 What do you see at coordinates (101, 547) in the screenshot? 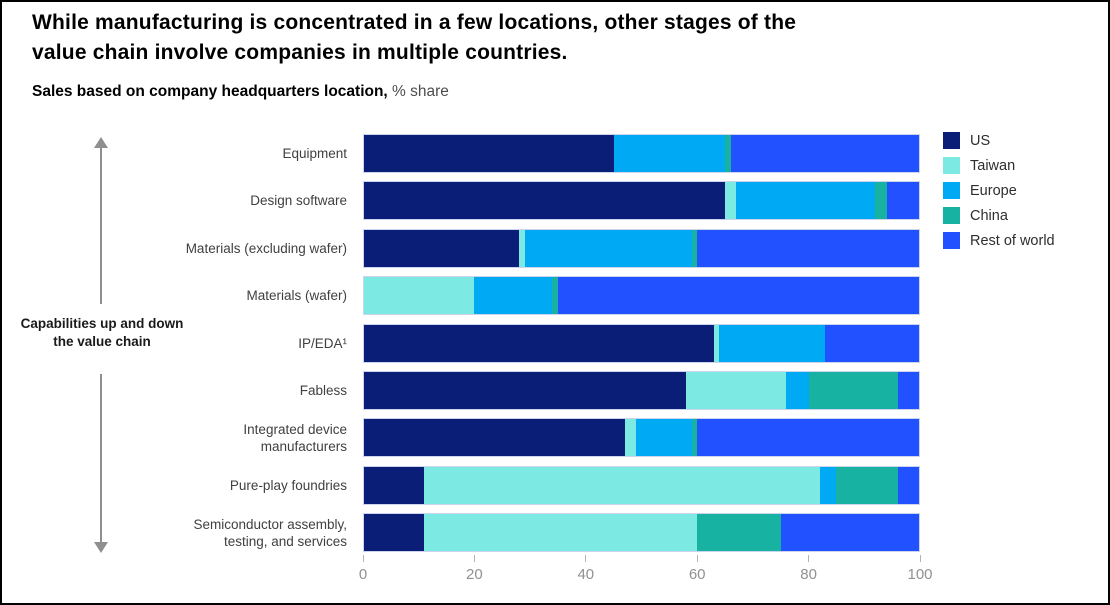
I see `arrow-down-icon` at bounding box center [101, 547].